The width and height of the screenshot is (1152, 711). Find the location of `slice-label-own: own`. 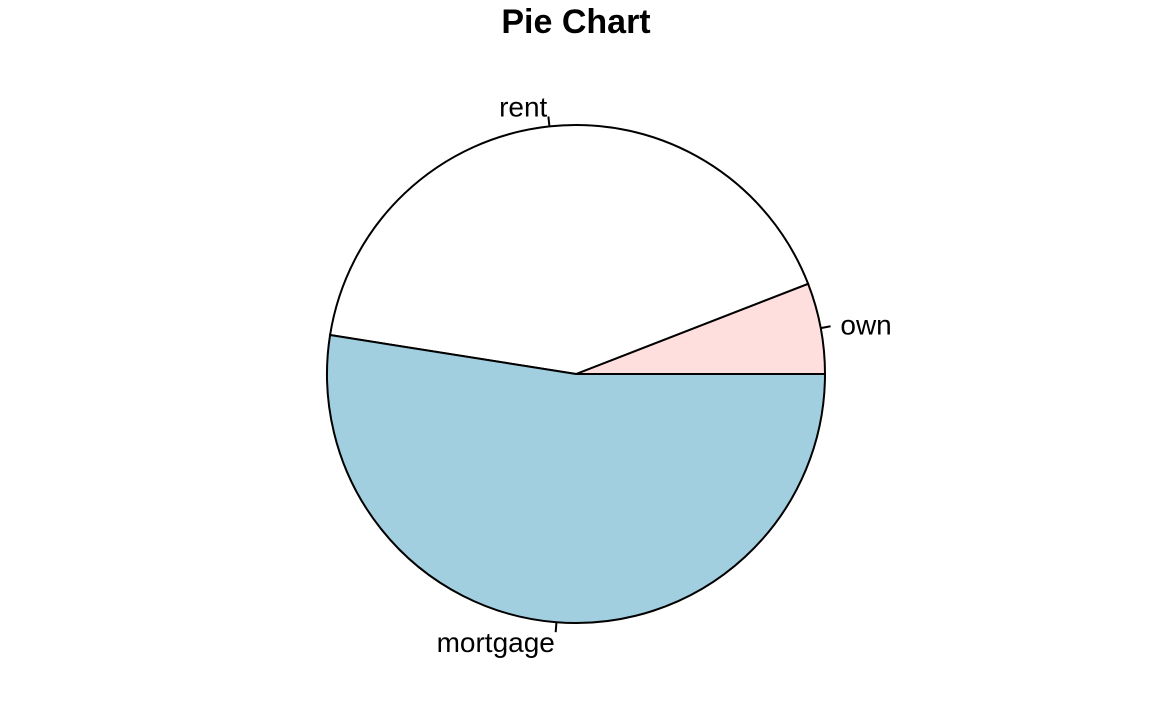

slice-label-own: own is located at coordinates (865, 324).